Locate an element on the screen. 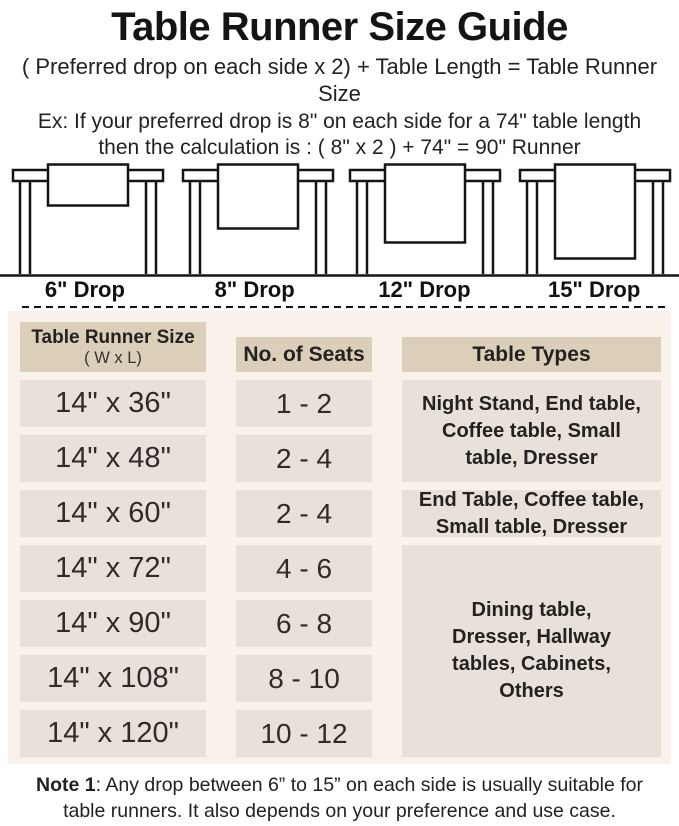 The height and width of the screenshot is (826, 679). size-cell-14x60: 14" x 60" is located at coordinates (113, 513).